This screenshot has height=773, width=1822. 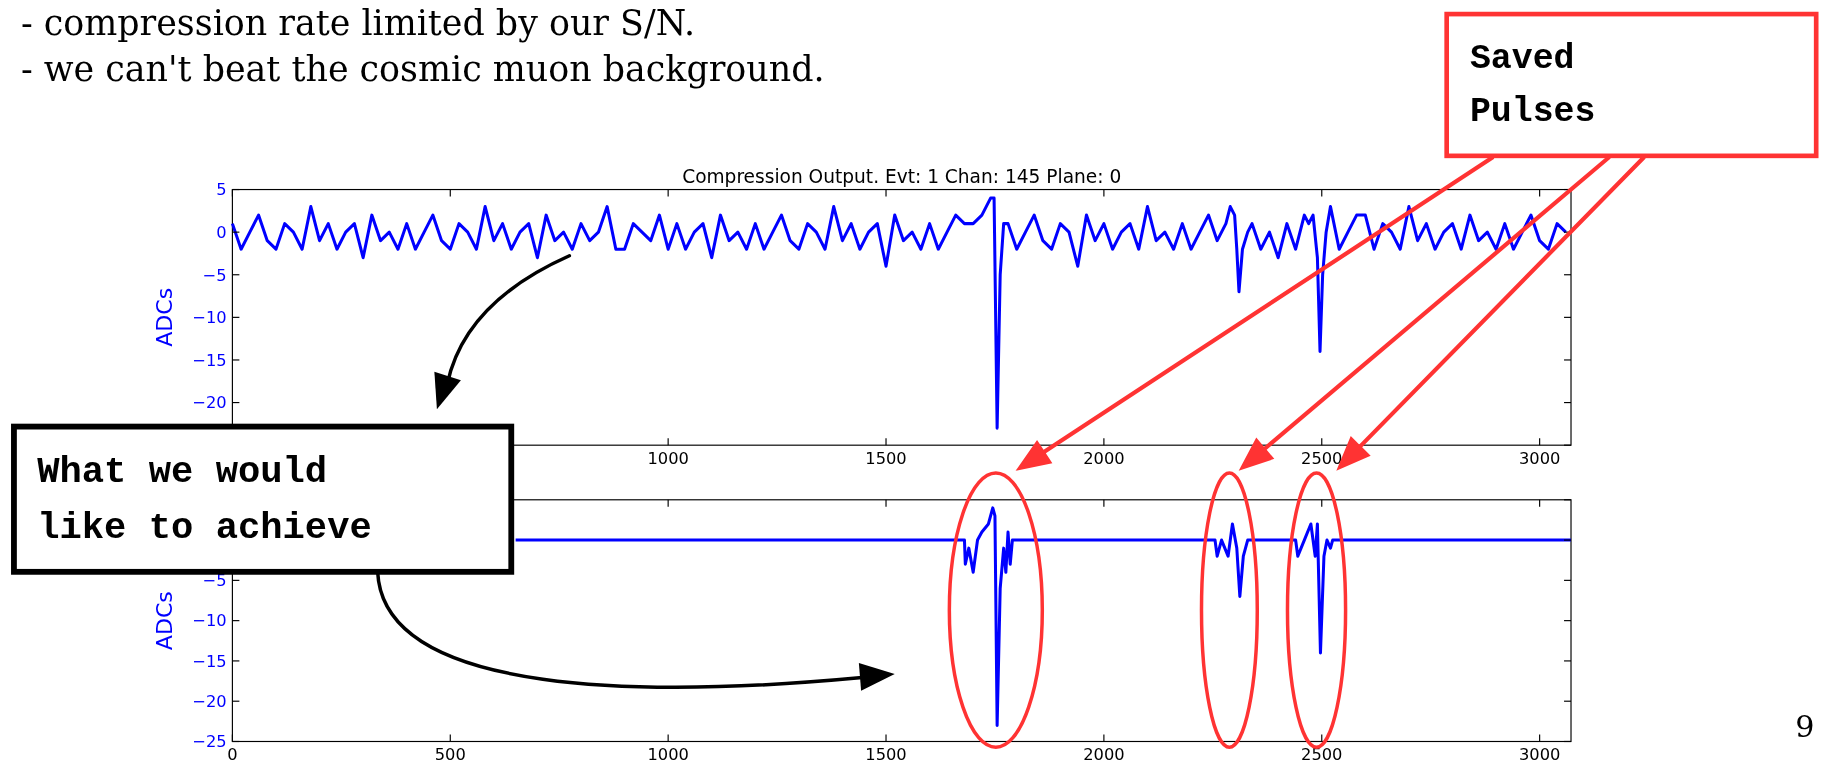 What do you see at coordinates (1805, 726) in the screenshot?
I see `text: 9` at bounding box center [1805, 726].